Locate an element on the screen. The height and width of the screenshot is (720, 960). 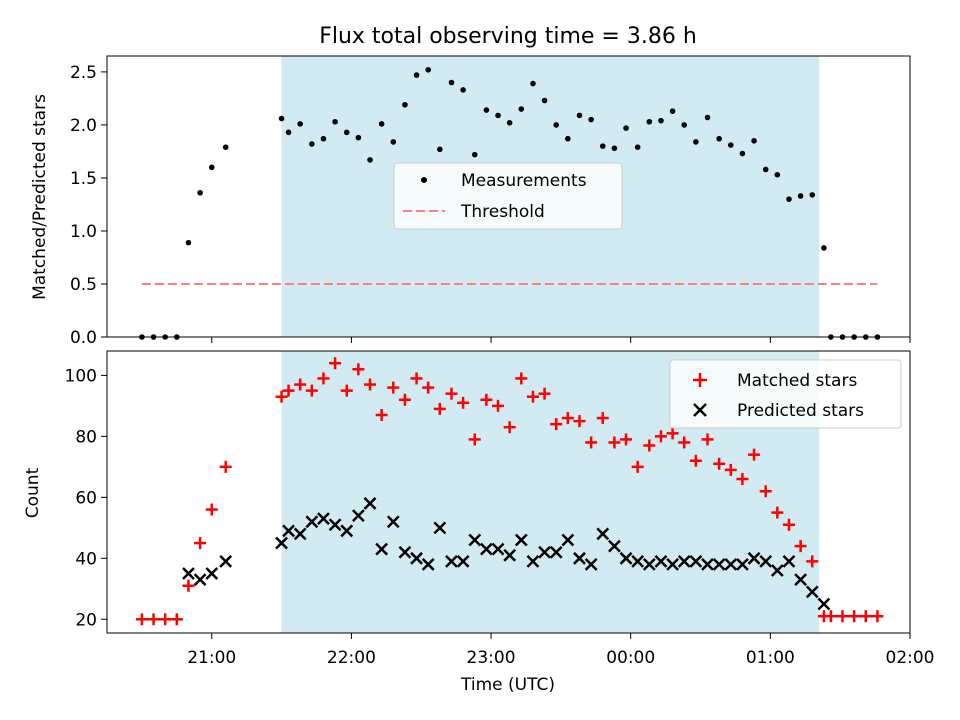
y-tick-label: 20 is located at coordinates (86, 620).